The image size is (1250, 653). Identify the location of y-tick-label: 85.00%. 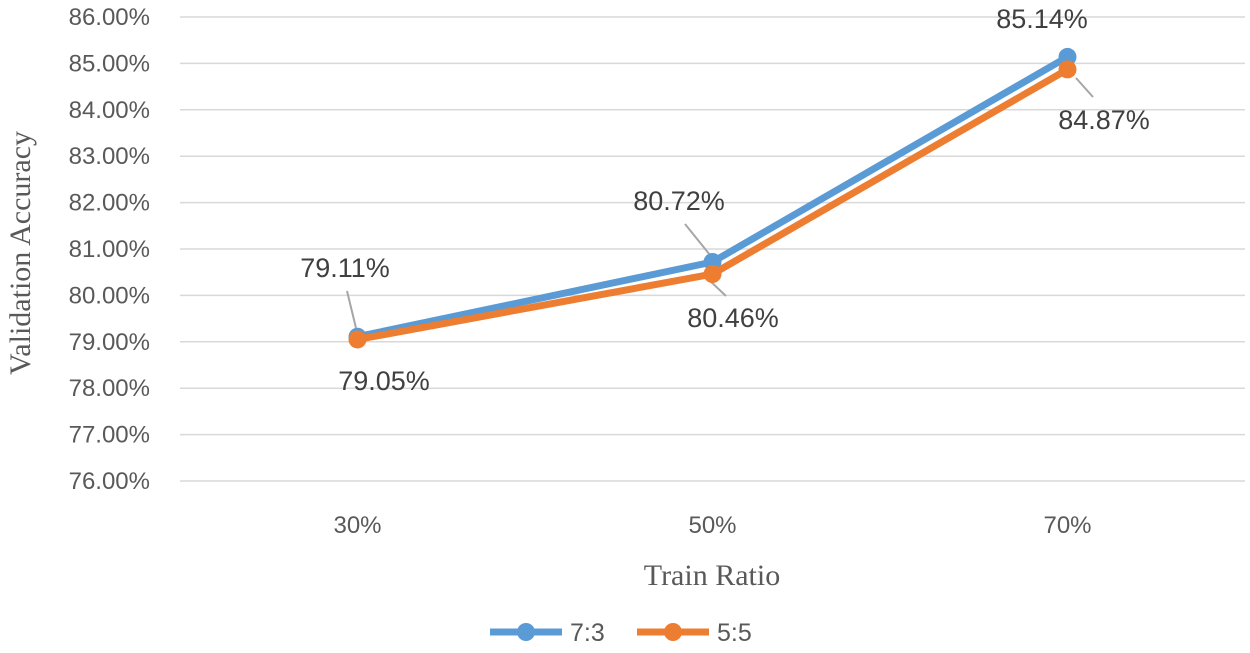
(109, 63).